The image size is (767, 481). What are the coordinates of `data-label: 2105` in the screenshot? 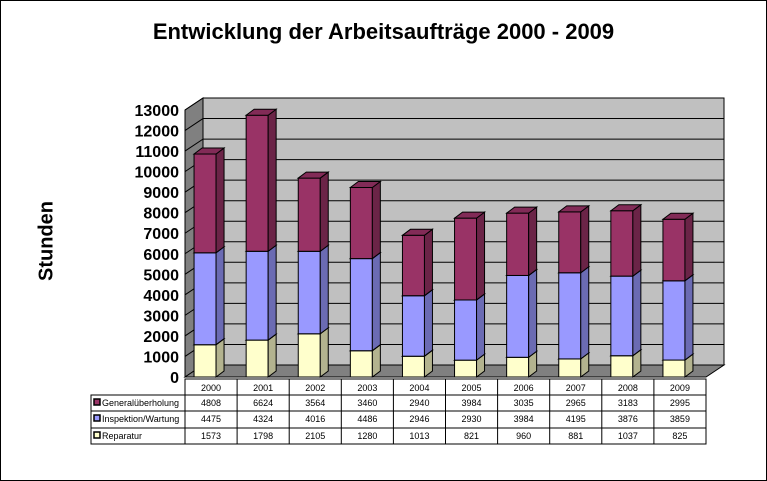 It's located at (315, 436).